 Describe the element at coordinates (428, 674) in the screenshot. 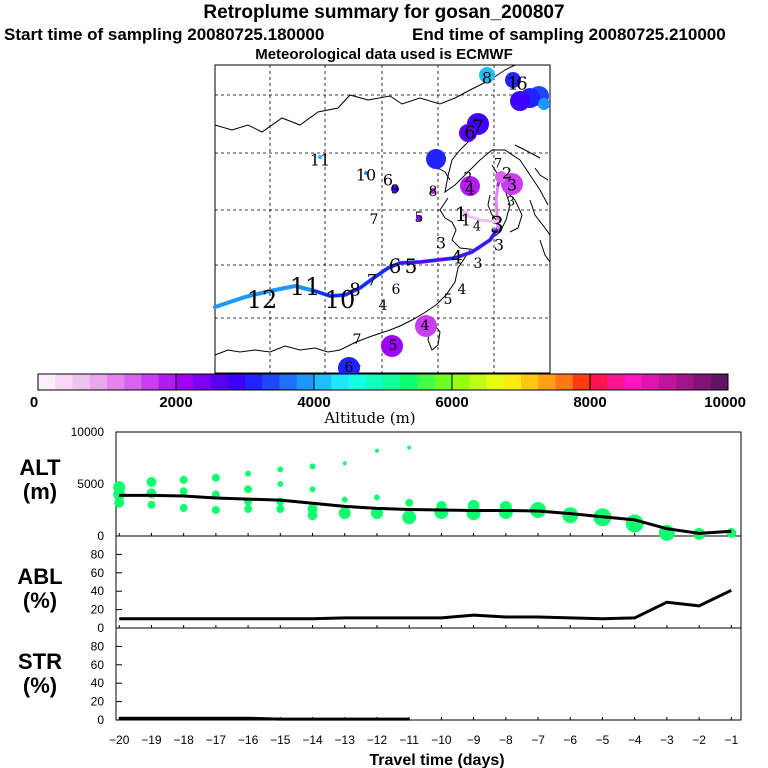

I see `str-panel-frame` at that location.